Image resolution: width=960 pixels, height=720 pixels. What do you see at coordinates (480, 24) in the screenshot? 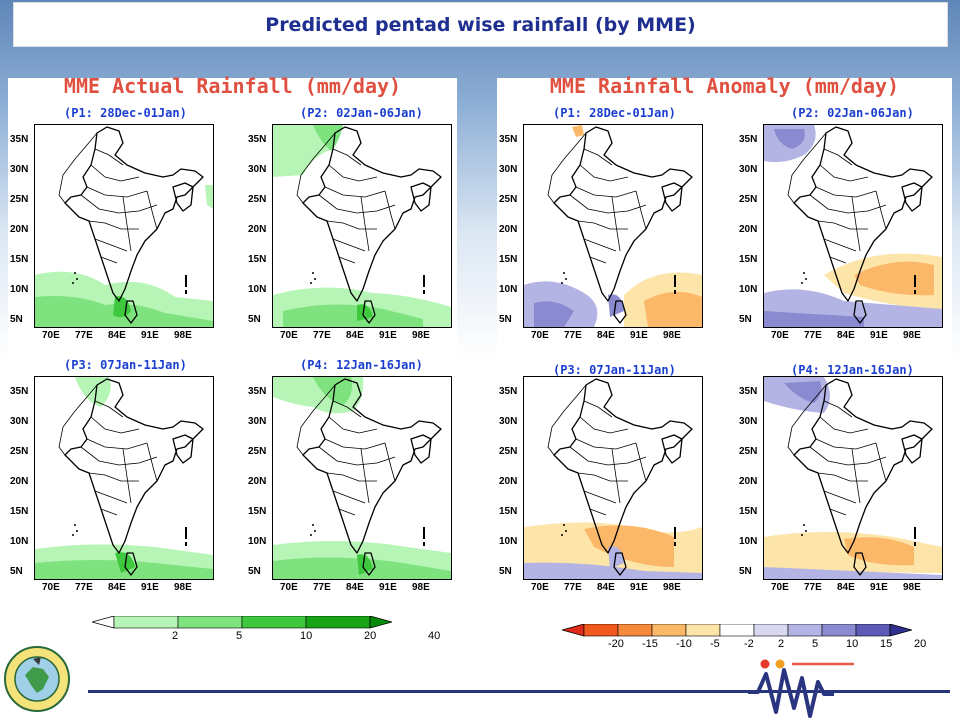
I see `page-title: Predicted pentad wise rainfall (by MME)` at bounding box center [480, 24].